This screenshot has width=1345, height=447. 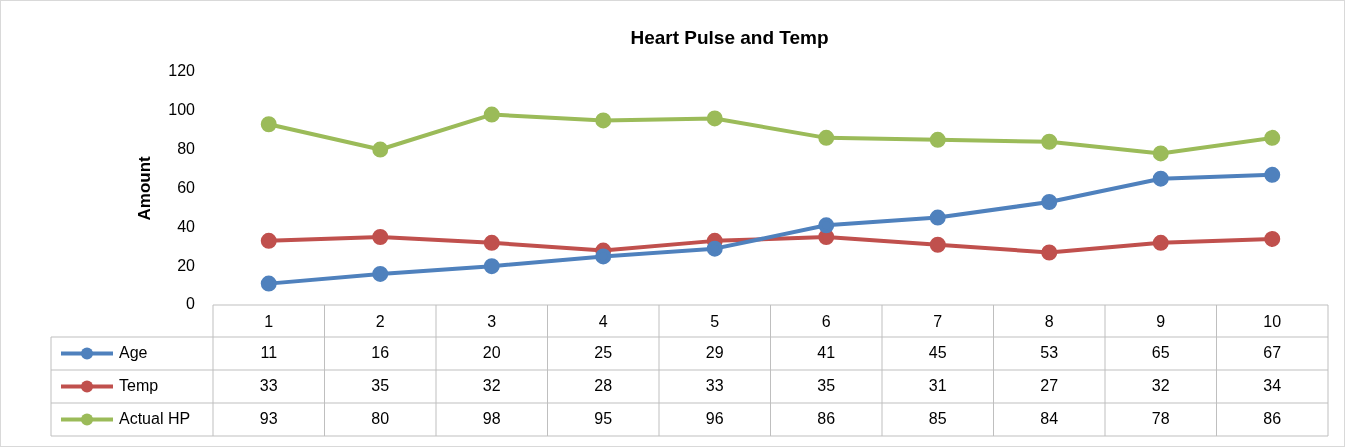 I want to click on x-tick-label: 1, so click(x=269, y=322).